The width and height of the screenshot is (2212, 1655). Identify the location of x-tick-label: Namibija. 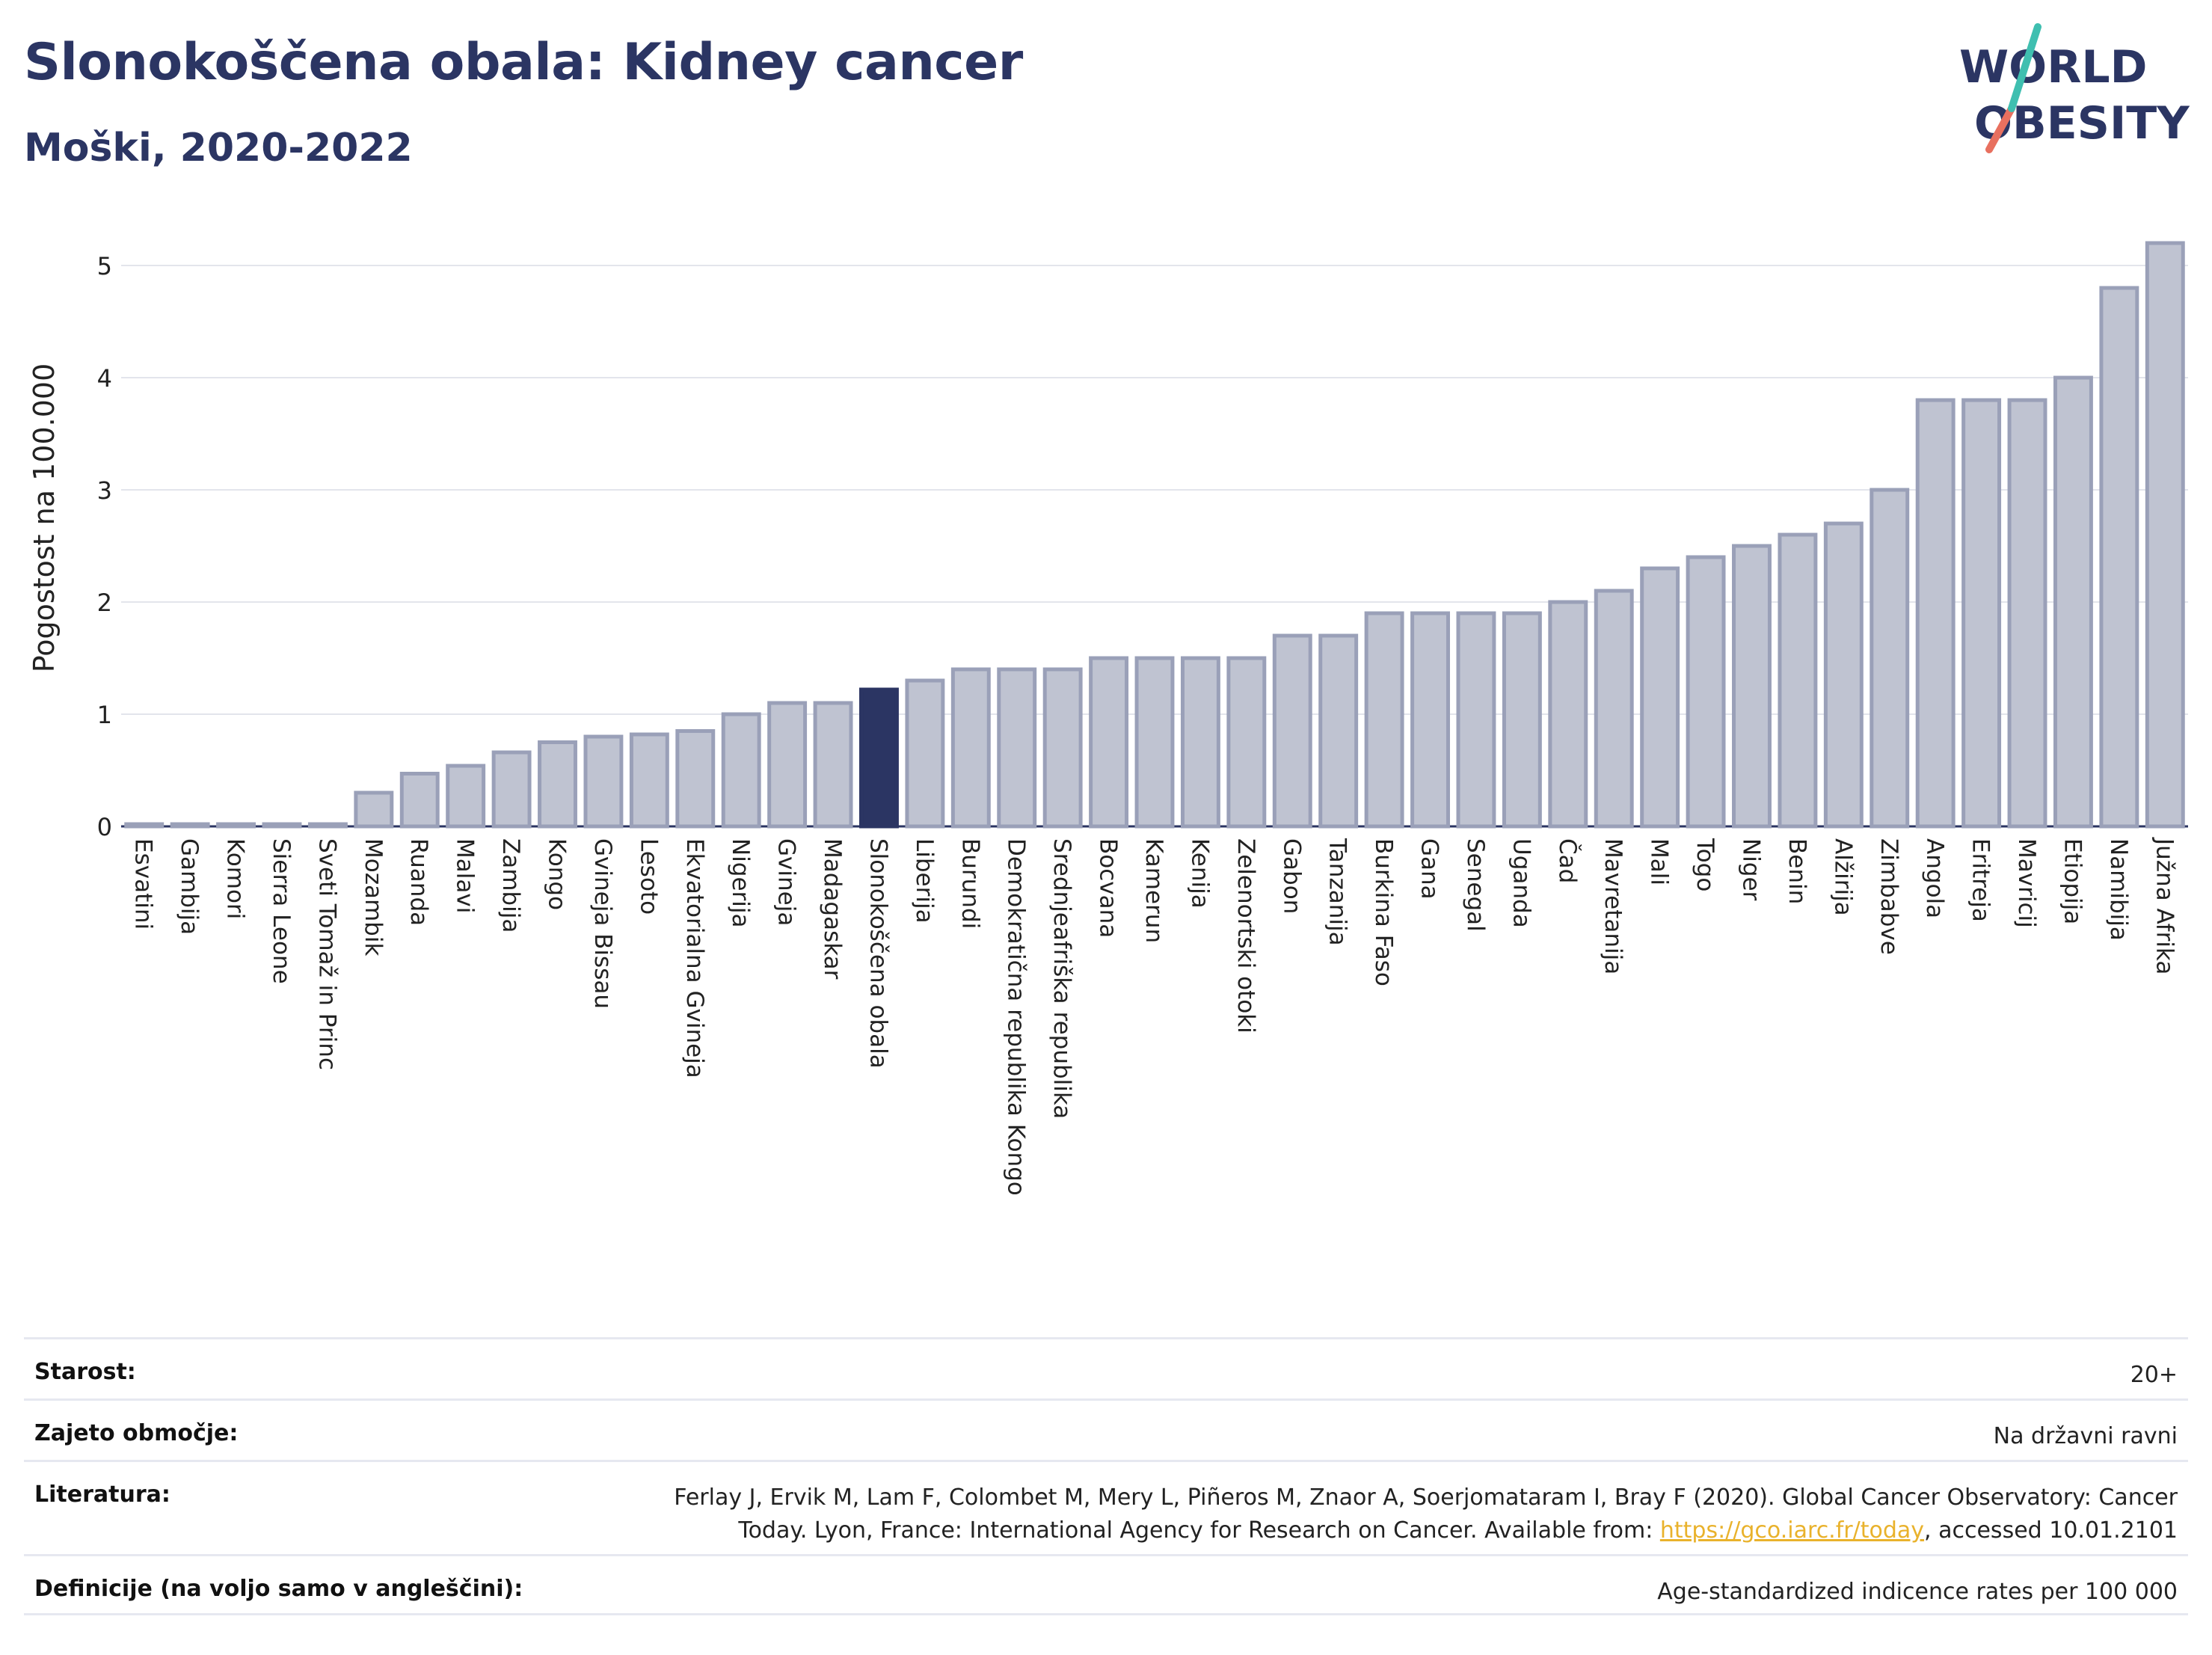
(2118, 889).